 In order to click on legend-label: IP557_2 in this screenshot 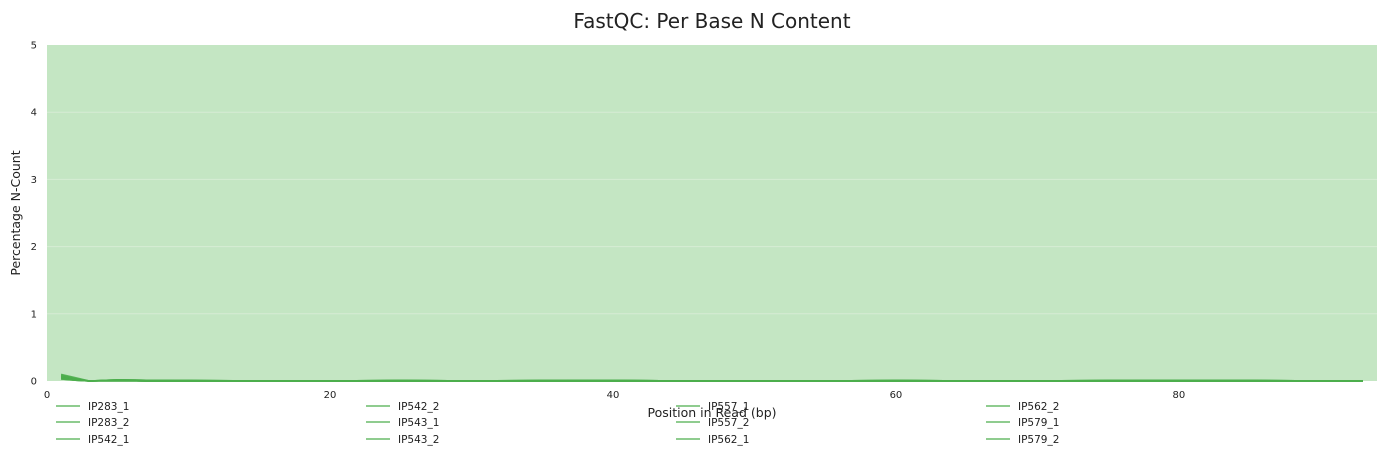, I will do `click(728, 423)`.